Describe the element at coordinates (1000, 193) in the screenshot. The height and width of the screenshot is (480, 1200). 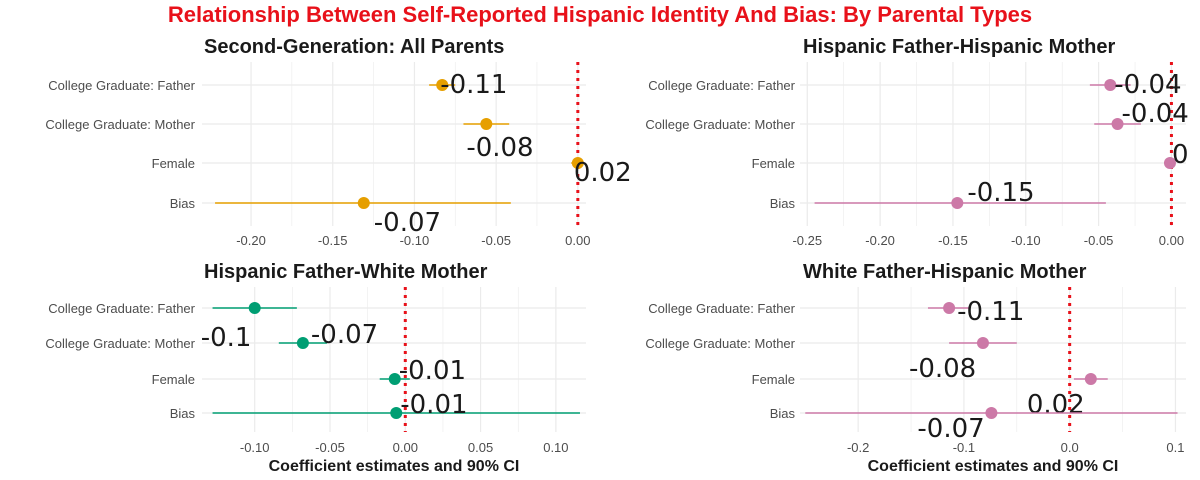
I see `data-label: -0.15` at that location.